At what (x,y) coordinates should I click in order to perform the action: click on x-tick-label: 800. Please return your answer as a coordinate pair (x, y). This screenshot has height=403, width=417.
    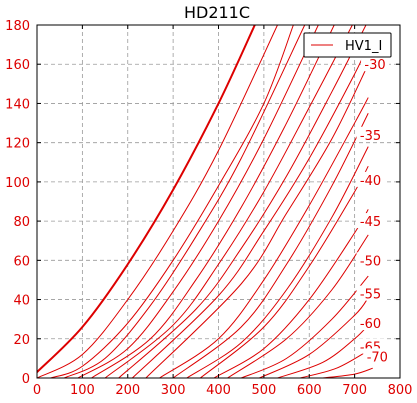
    Looking at the image, I should click on (400, 390).